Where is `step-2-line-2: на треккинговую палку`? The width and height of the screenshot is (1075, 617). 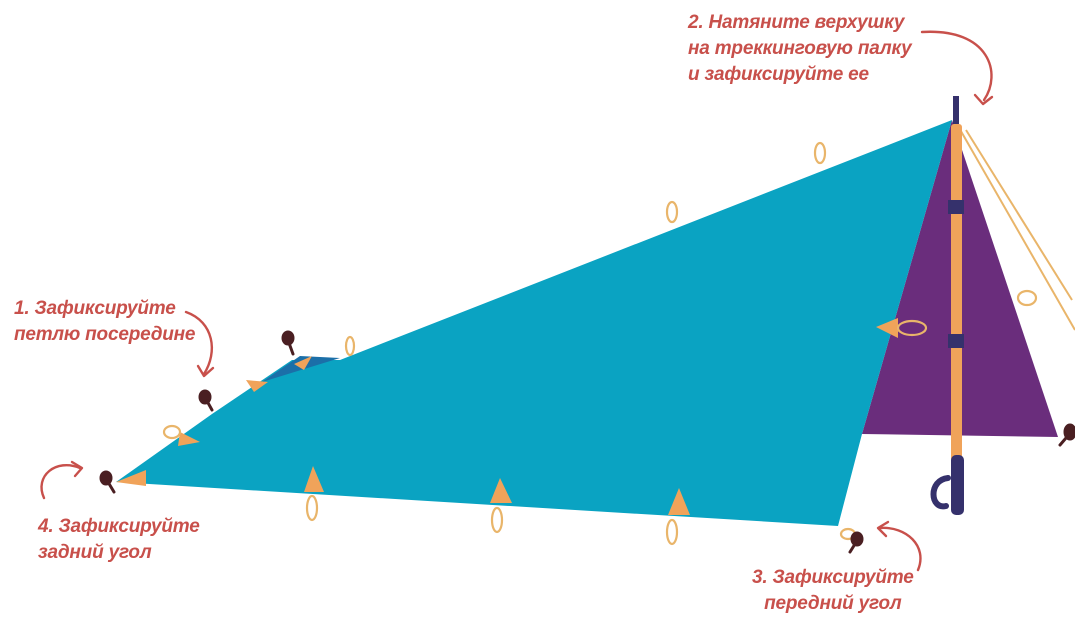 step-2-line-2: на треккинговую палку is located at coordinates (800, 48).